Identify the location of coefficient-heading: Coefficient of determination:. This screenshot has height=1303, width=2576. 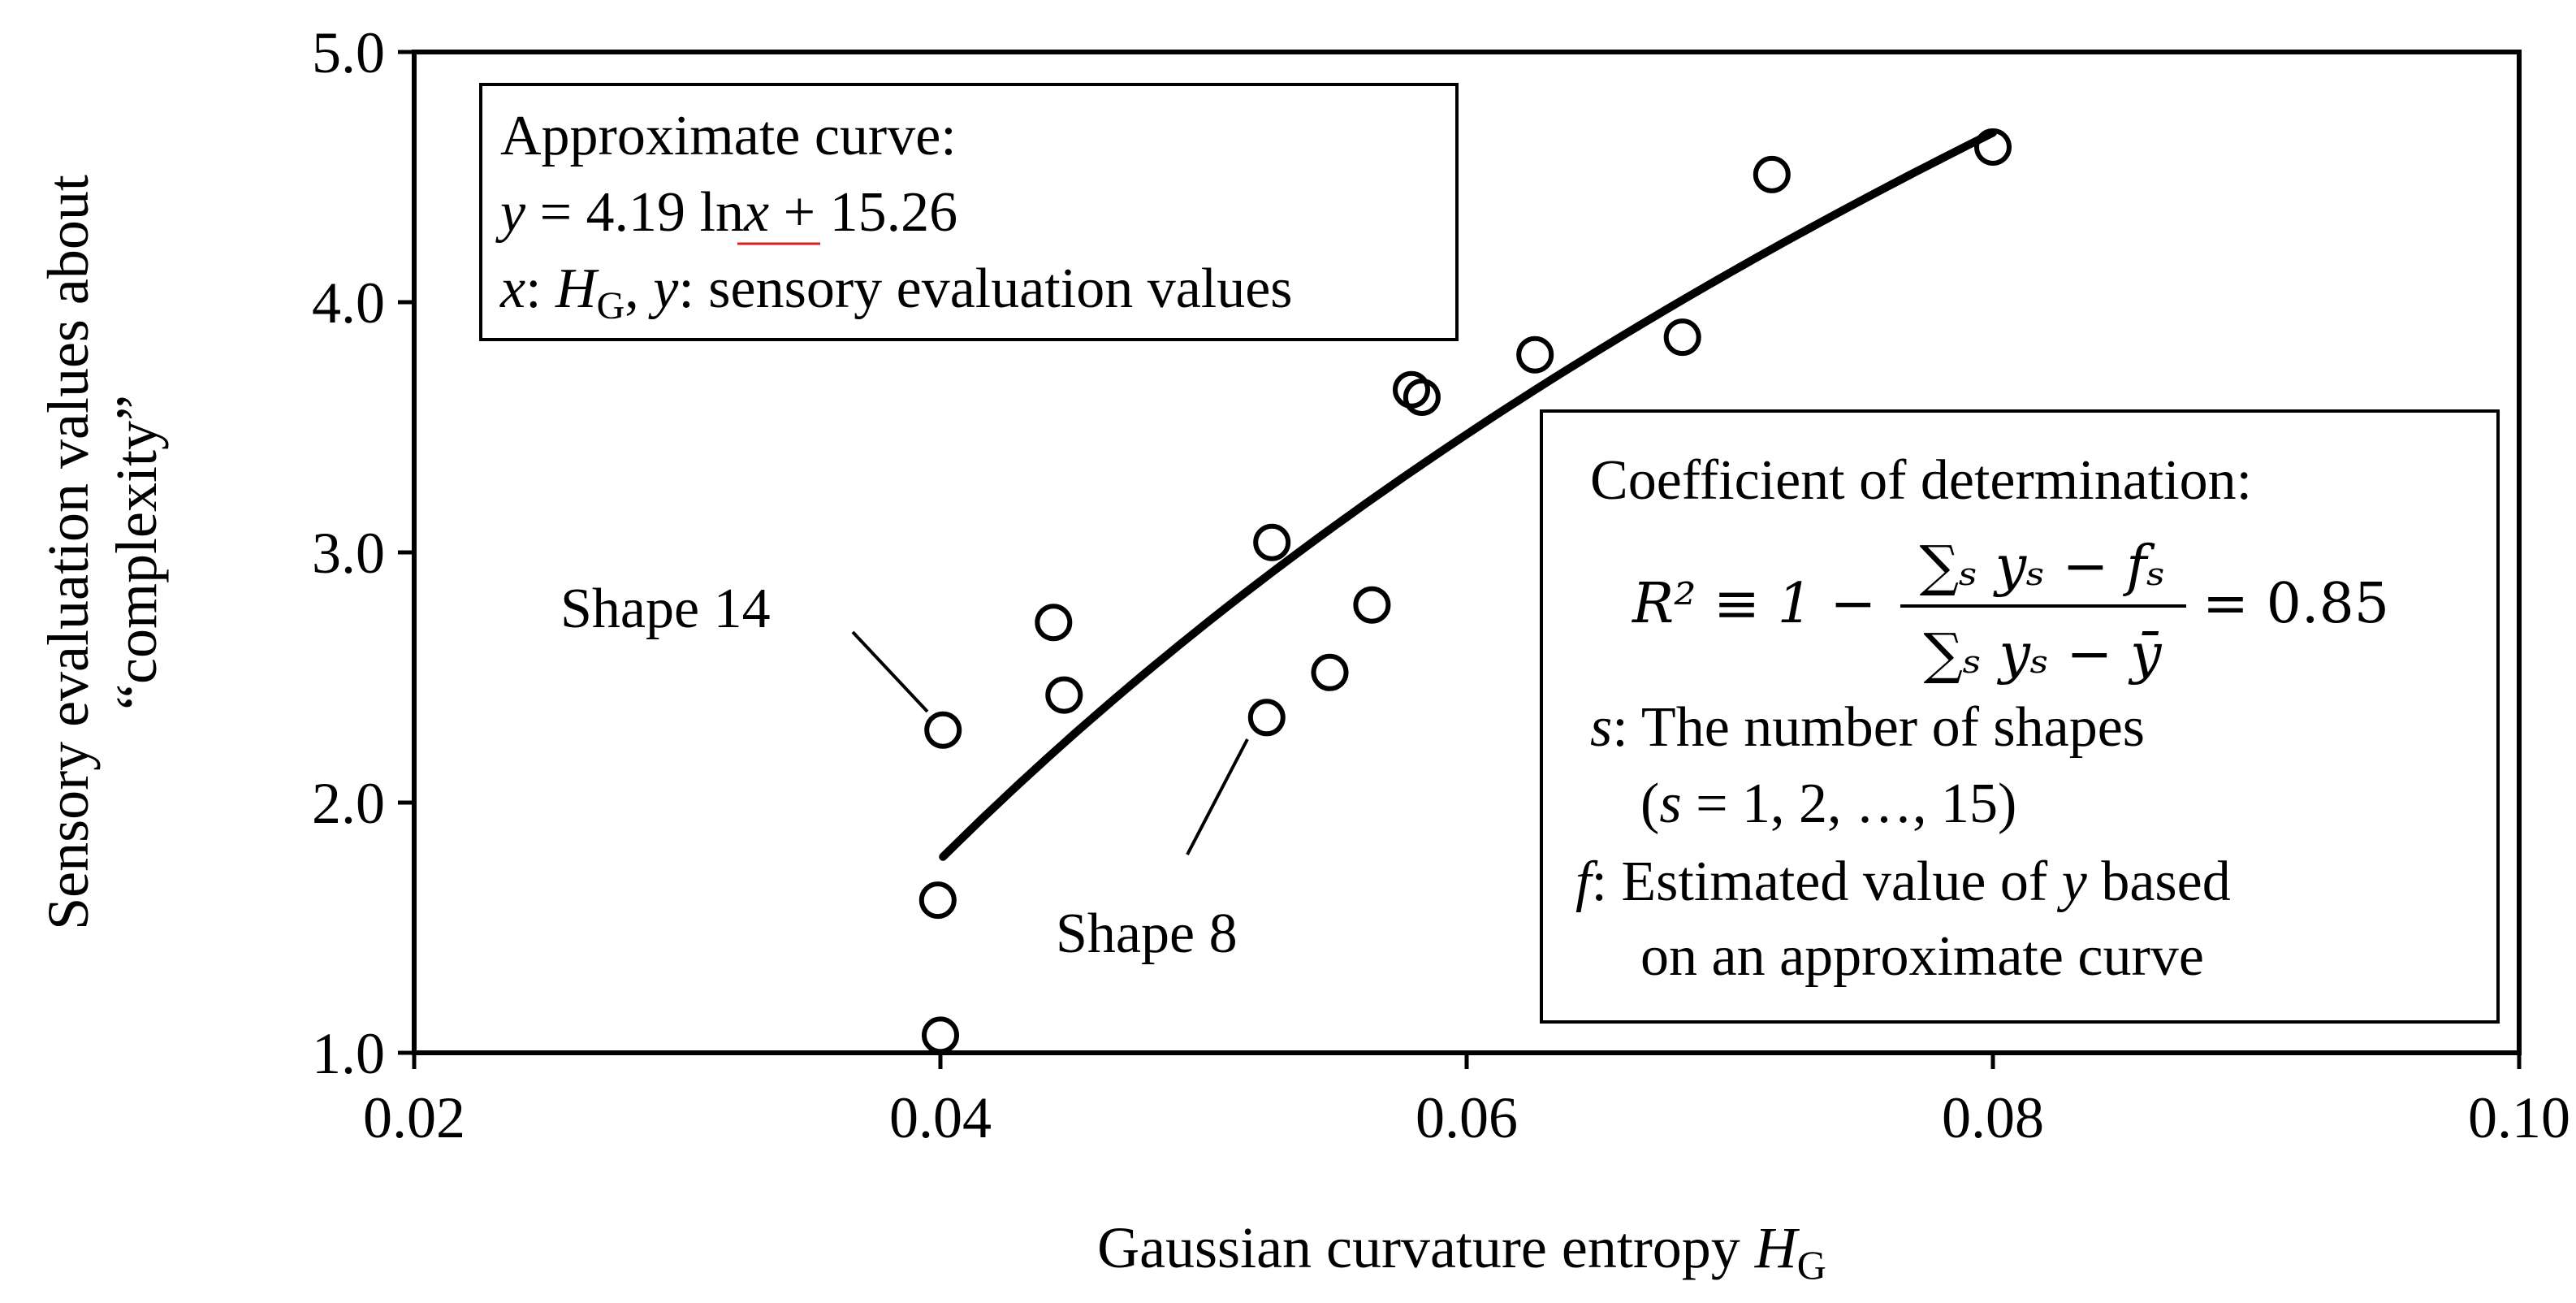
(1921, 480).